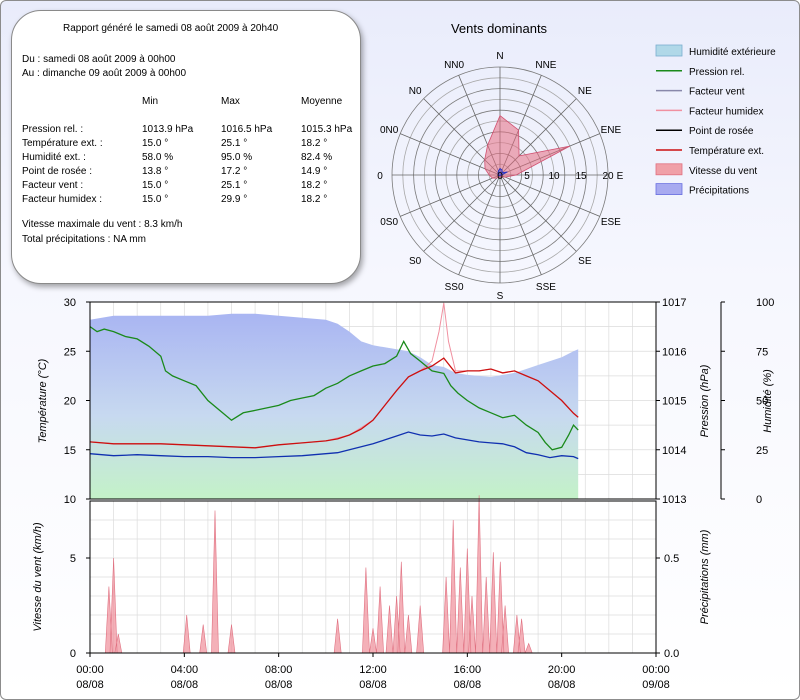 This screenshot has height=700, width=800. What do you see at coordinates (53, 185) in the screenshot?
I see `report-row-label: Facteur vent :` at bounding box center [53, 185].